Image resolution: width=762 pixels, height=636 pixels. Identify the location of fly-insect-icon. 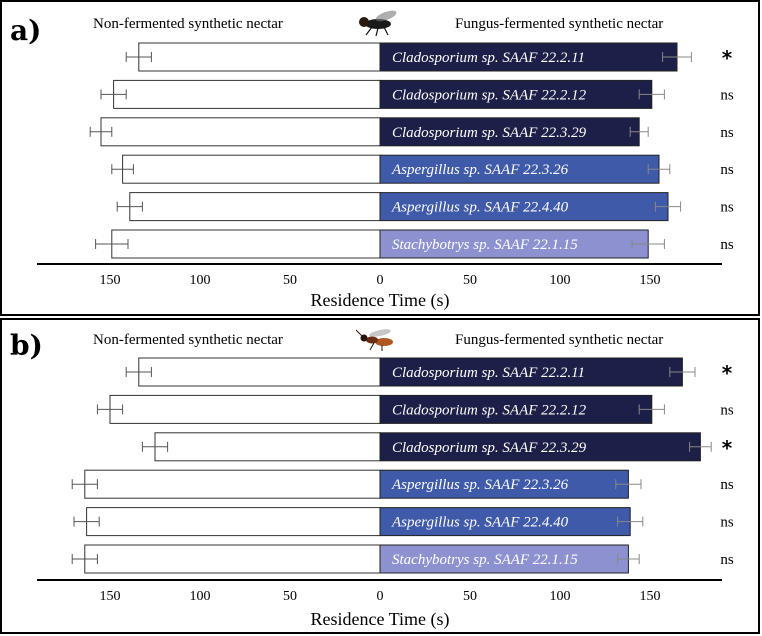
(378, 23).